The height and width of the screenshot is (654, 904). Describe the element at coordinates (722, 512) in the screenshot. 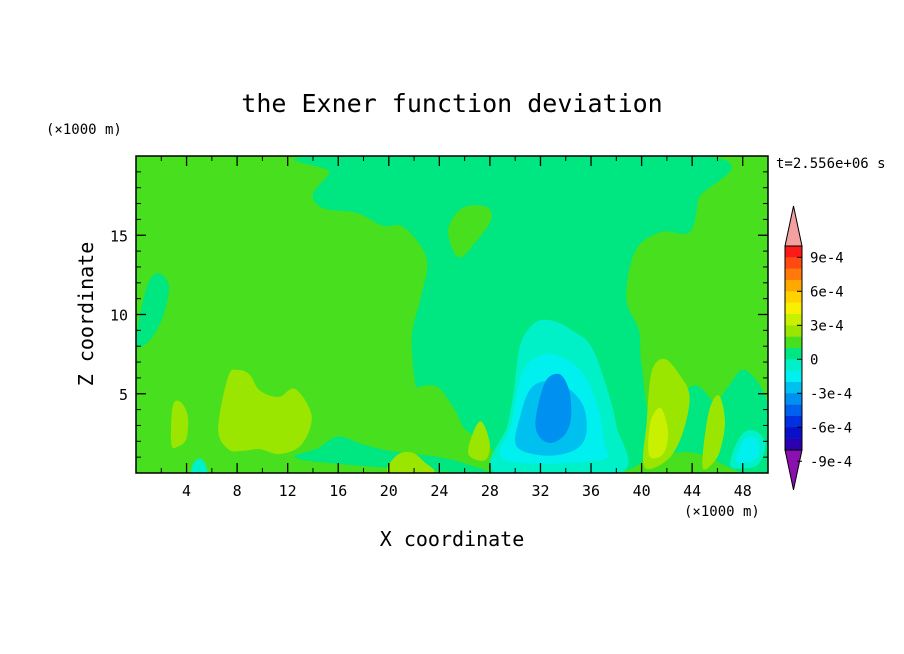

I see `x-unit-label: (×1000 m)` at that location.